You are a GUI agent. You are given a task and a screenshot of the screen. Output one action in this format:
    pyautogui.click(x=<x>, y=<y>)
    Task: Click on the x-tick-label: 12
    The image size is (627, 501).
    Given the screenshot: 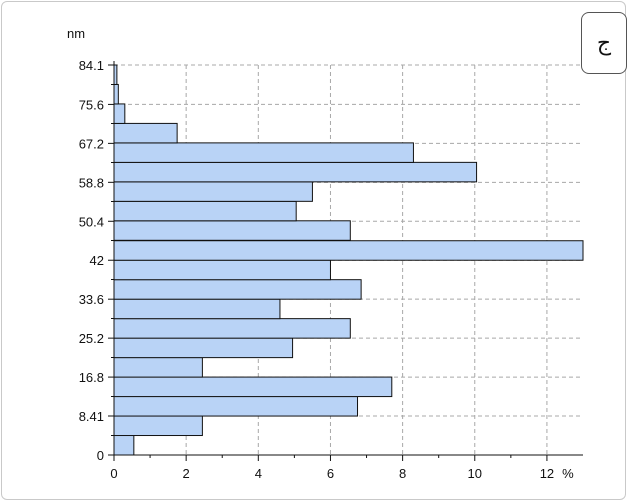 What is the action you would take?
    pyautogui.click(x=547, y=473)
    